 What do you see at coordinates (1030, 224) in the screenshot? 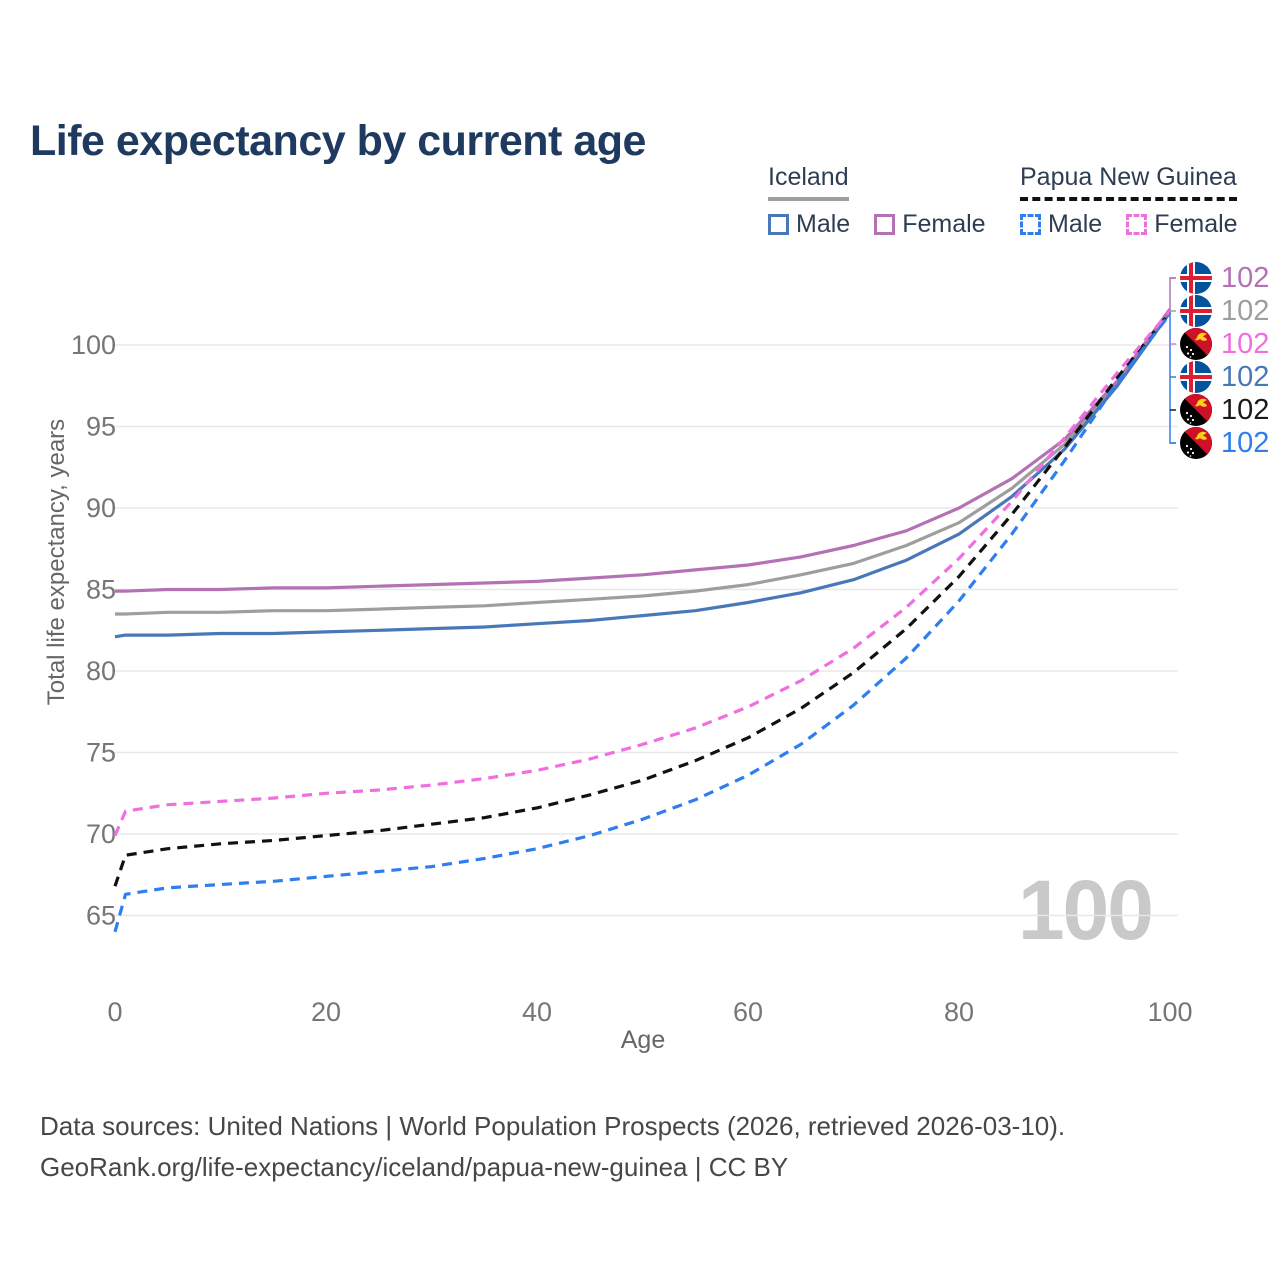
I see `png-male-swatch` at bounding box center [1030, 224].